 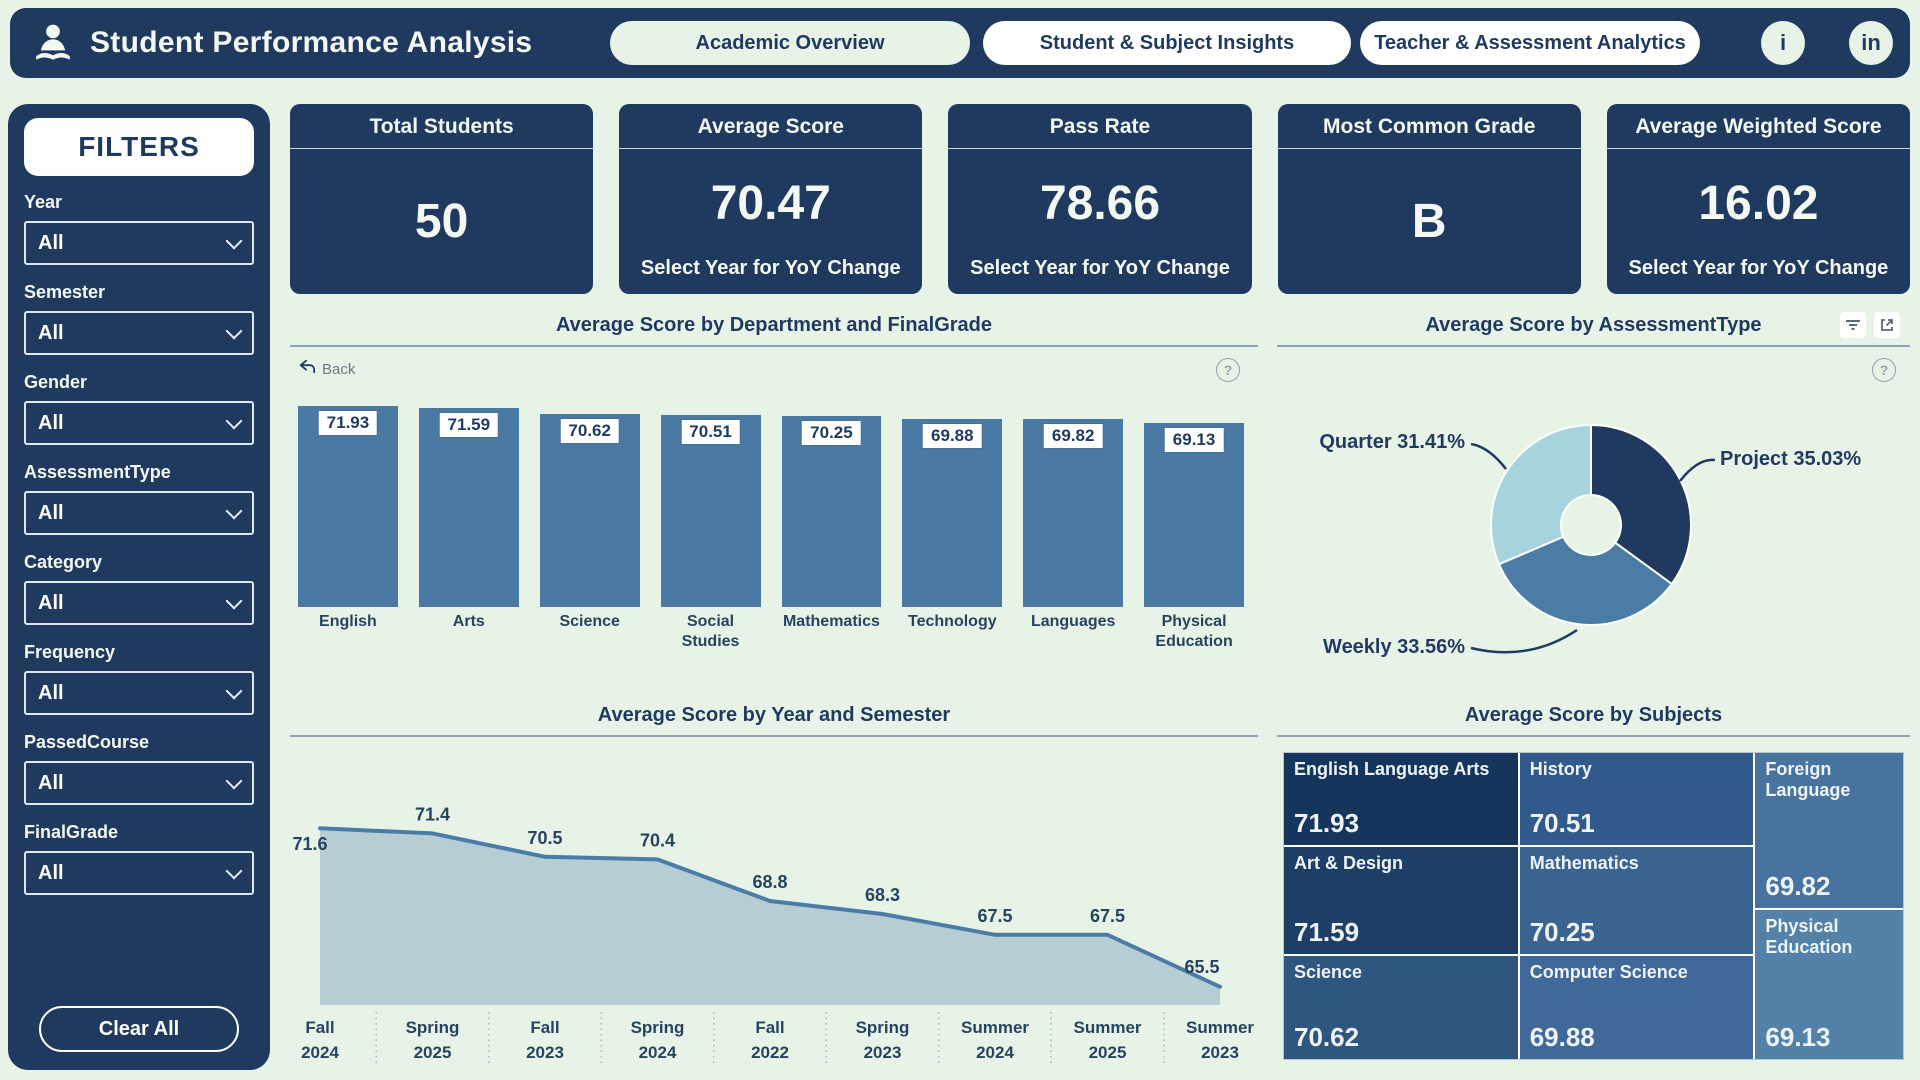 I want to click on tab-teacher-assessment-analytics: Teacher & Assessment Analytics, so click(x=1530, y=43).